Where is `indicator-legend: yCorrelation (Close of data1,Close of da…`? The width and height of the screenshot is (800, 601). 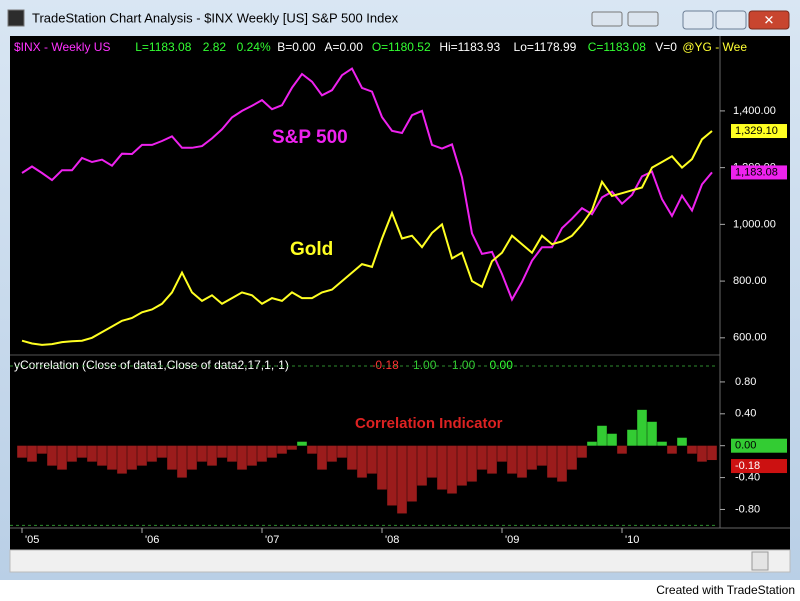 indicator-legend: yCorrelation (Close of data1,Close of da… is located at coordinates (151, 365).